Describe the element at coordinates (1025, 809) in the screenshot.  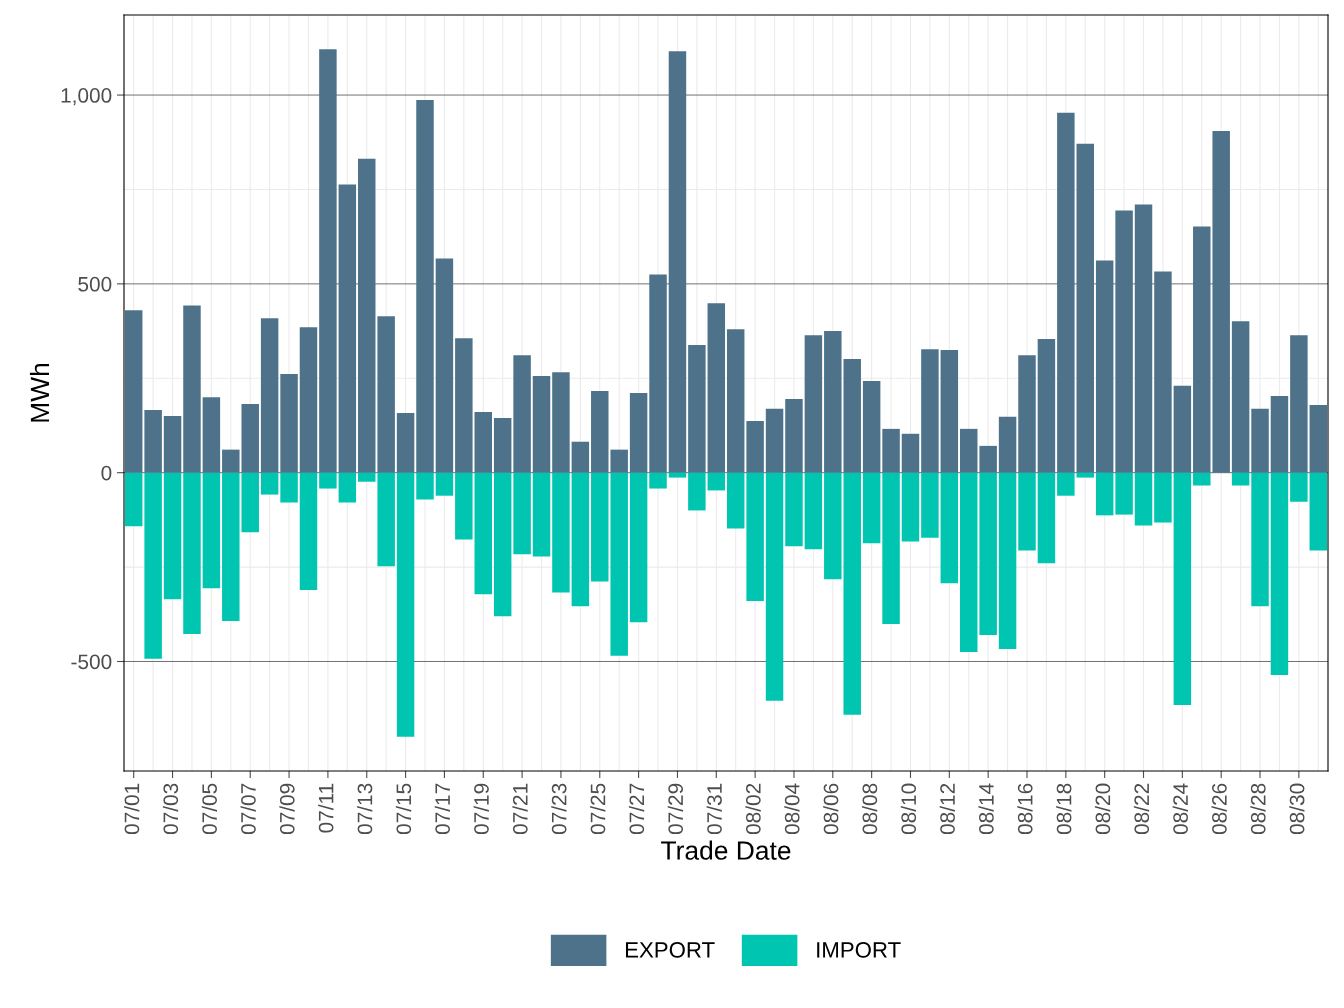
I see `x-tick-label: 08/16` at that location.